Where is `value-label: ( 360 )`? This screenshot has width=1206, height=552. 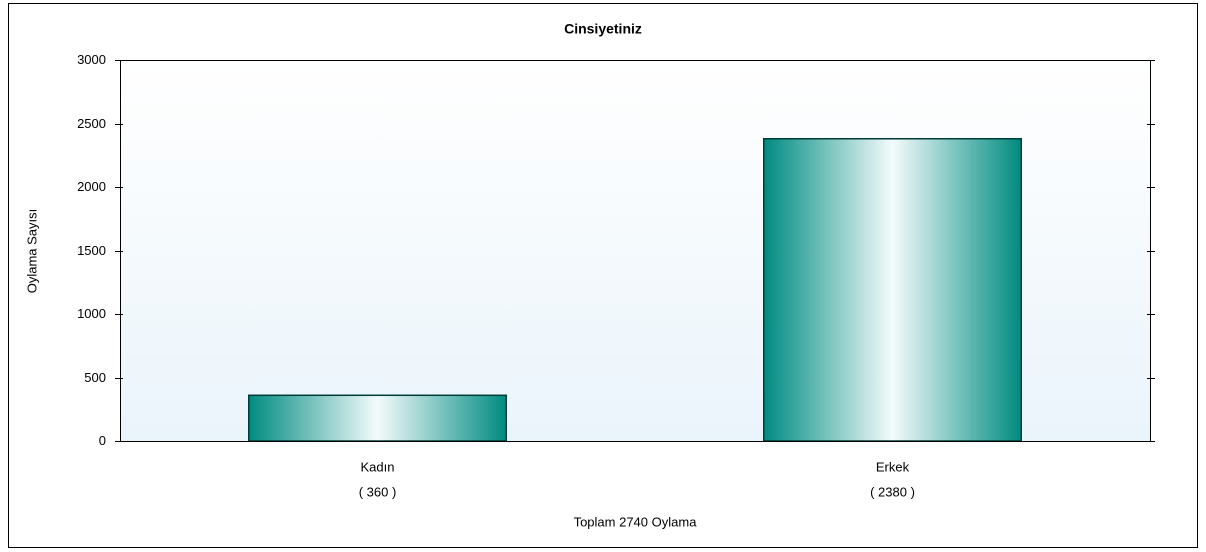
value-label: ( 360 ) is located at coordinates (378, 491).